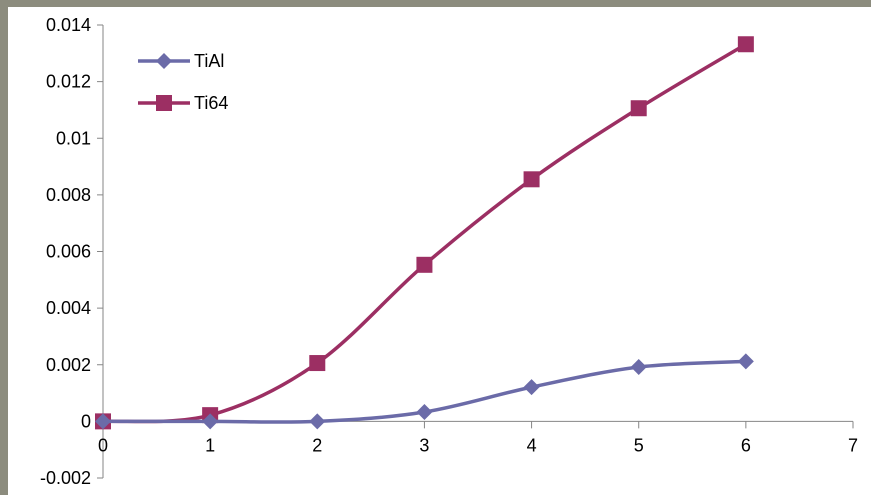  What do you see at coordinates (68, 308) in the screenshot?
I see `y-tick-label: 0.004` at bounding box center [68, 308].